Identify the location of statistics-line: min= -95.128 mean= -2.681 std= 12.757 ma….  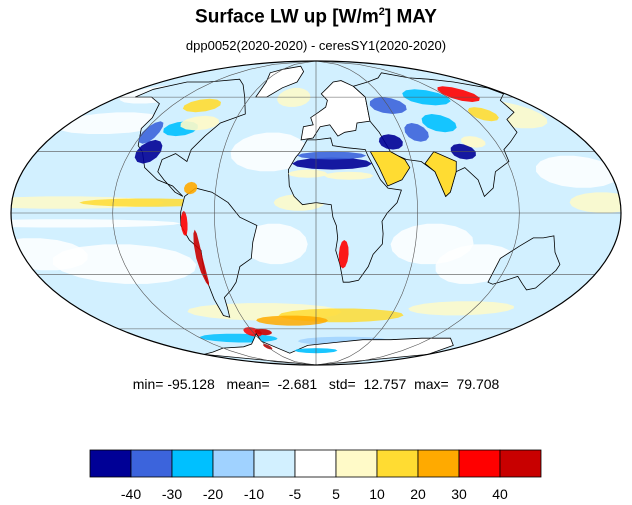
(316, 384).